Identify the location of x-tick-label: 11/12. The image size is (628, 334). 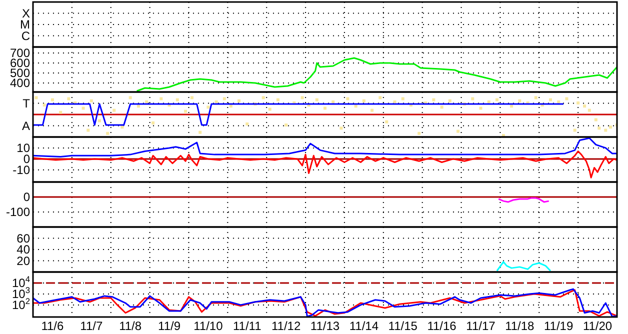
(286, 326).